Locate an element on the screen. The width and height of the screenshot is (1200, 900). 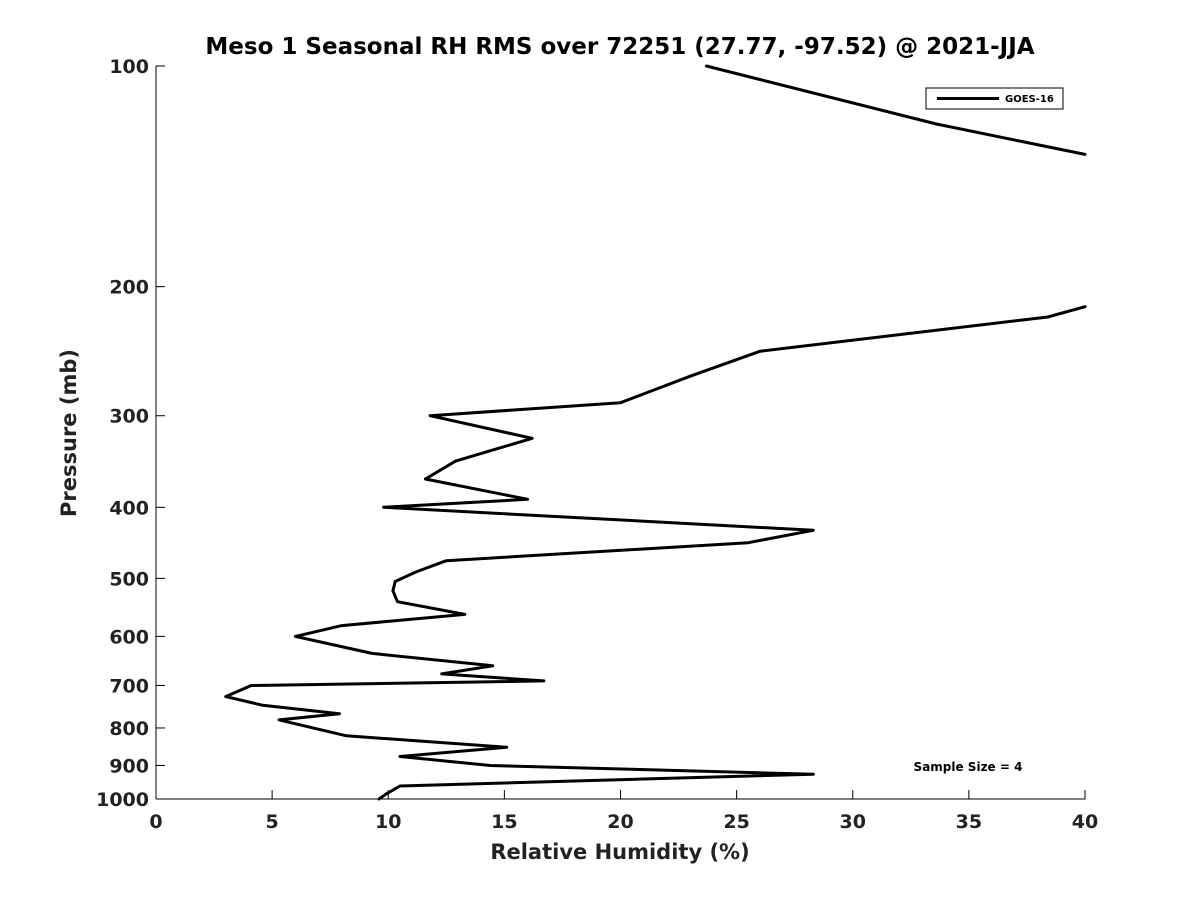
y-tick-label: 900 is located at coordinates (129, 766).